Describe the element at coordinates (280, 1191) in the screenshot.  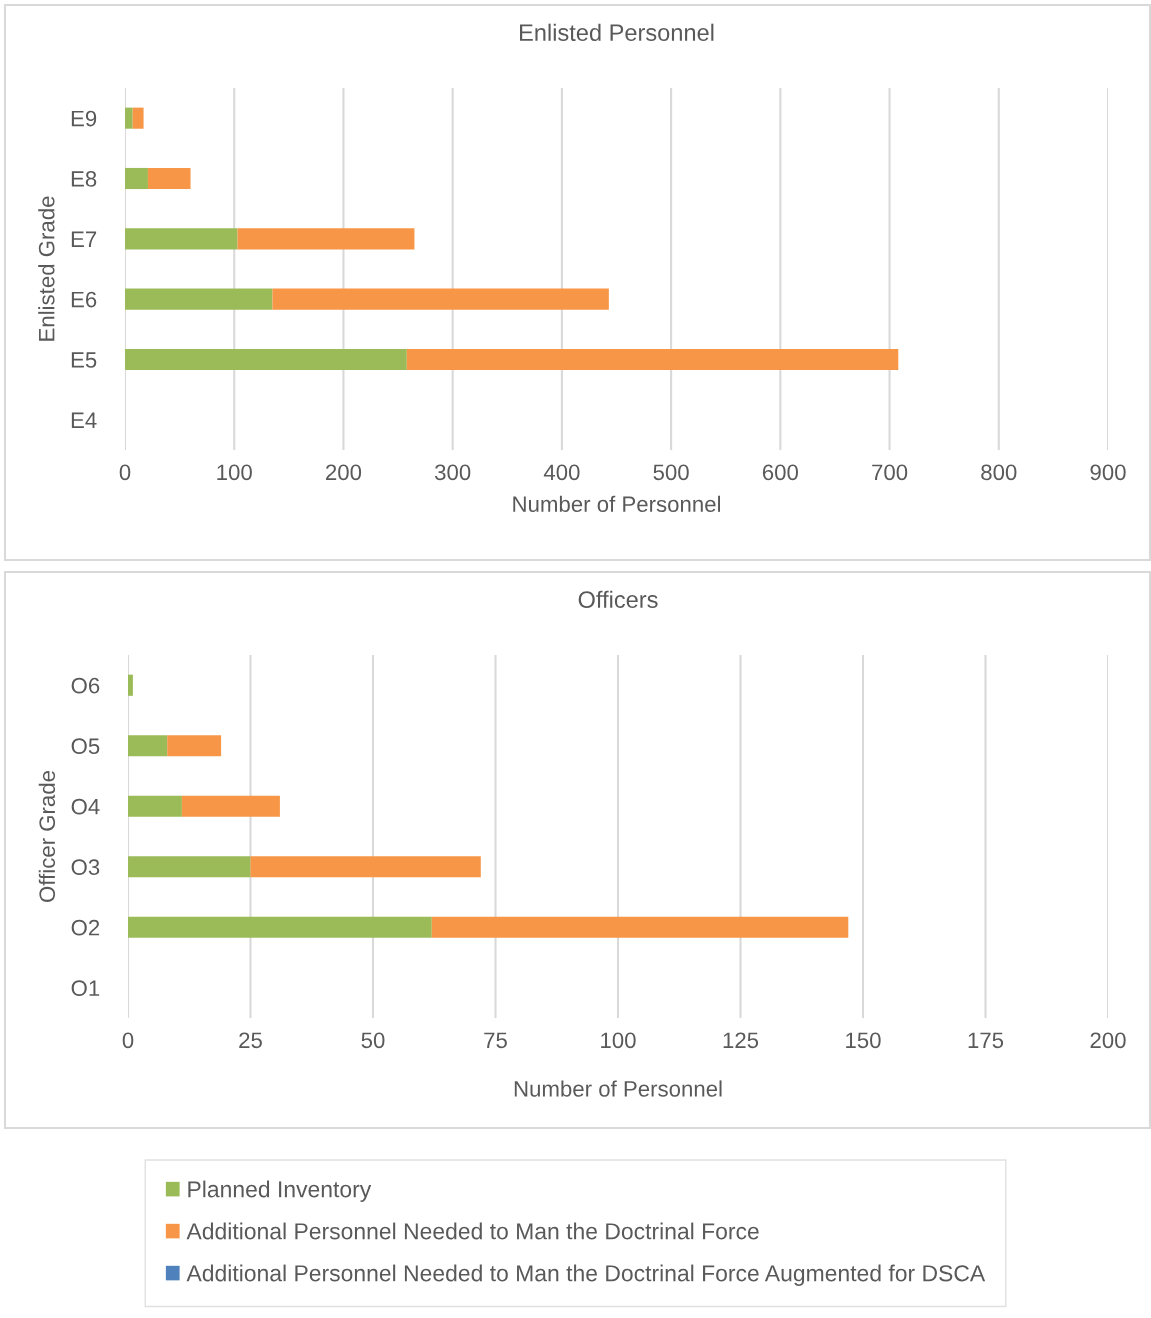
I see `legend-label: Planned Inventory` at that location.